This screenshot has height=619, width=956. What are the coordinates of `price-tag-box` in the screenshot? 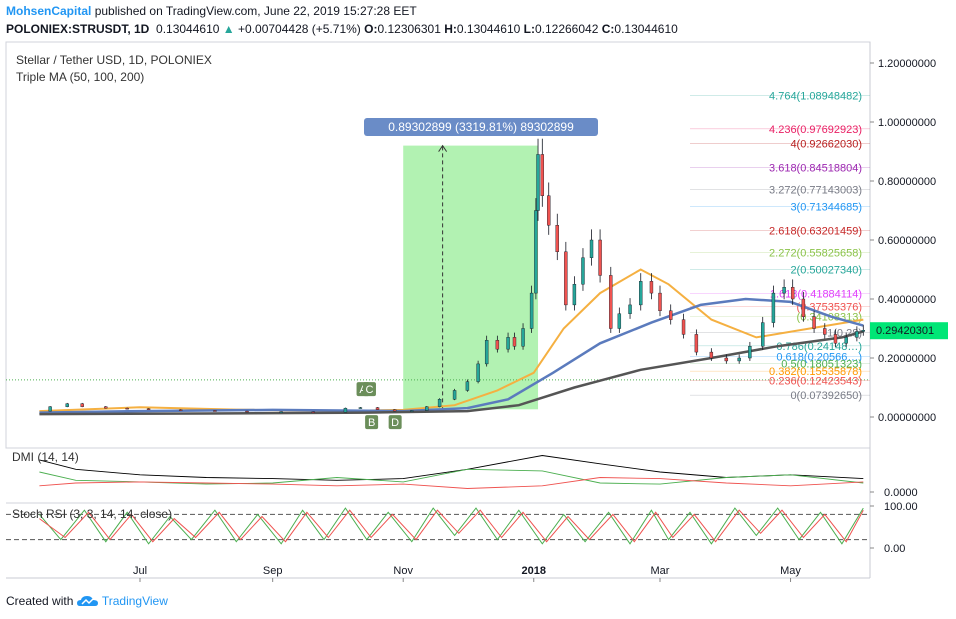 It's located at (909, 331).